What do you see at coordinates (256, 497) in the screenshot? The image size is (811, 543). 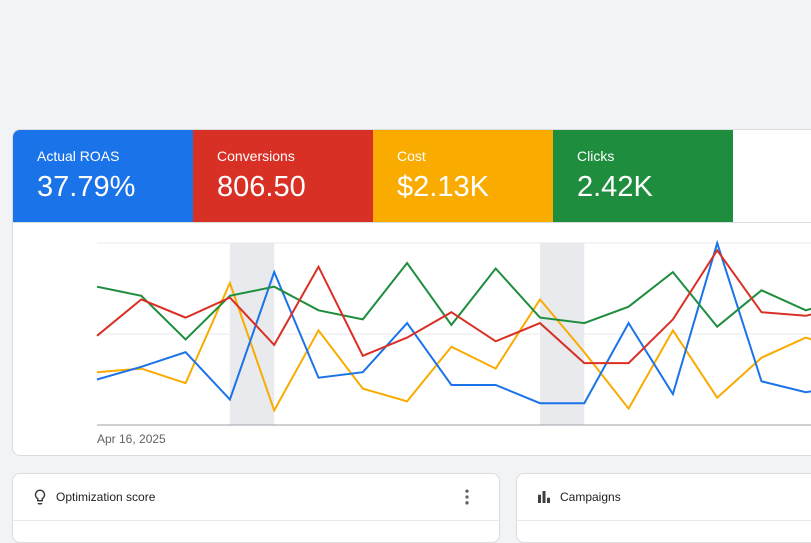 I see `card-header: Optimization score` at bounding box center [256, 497].